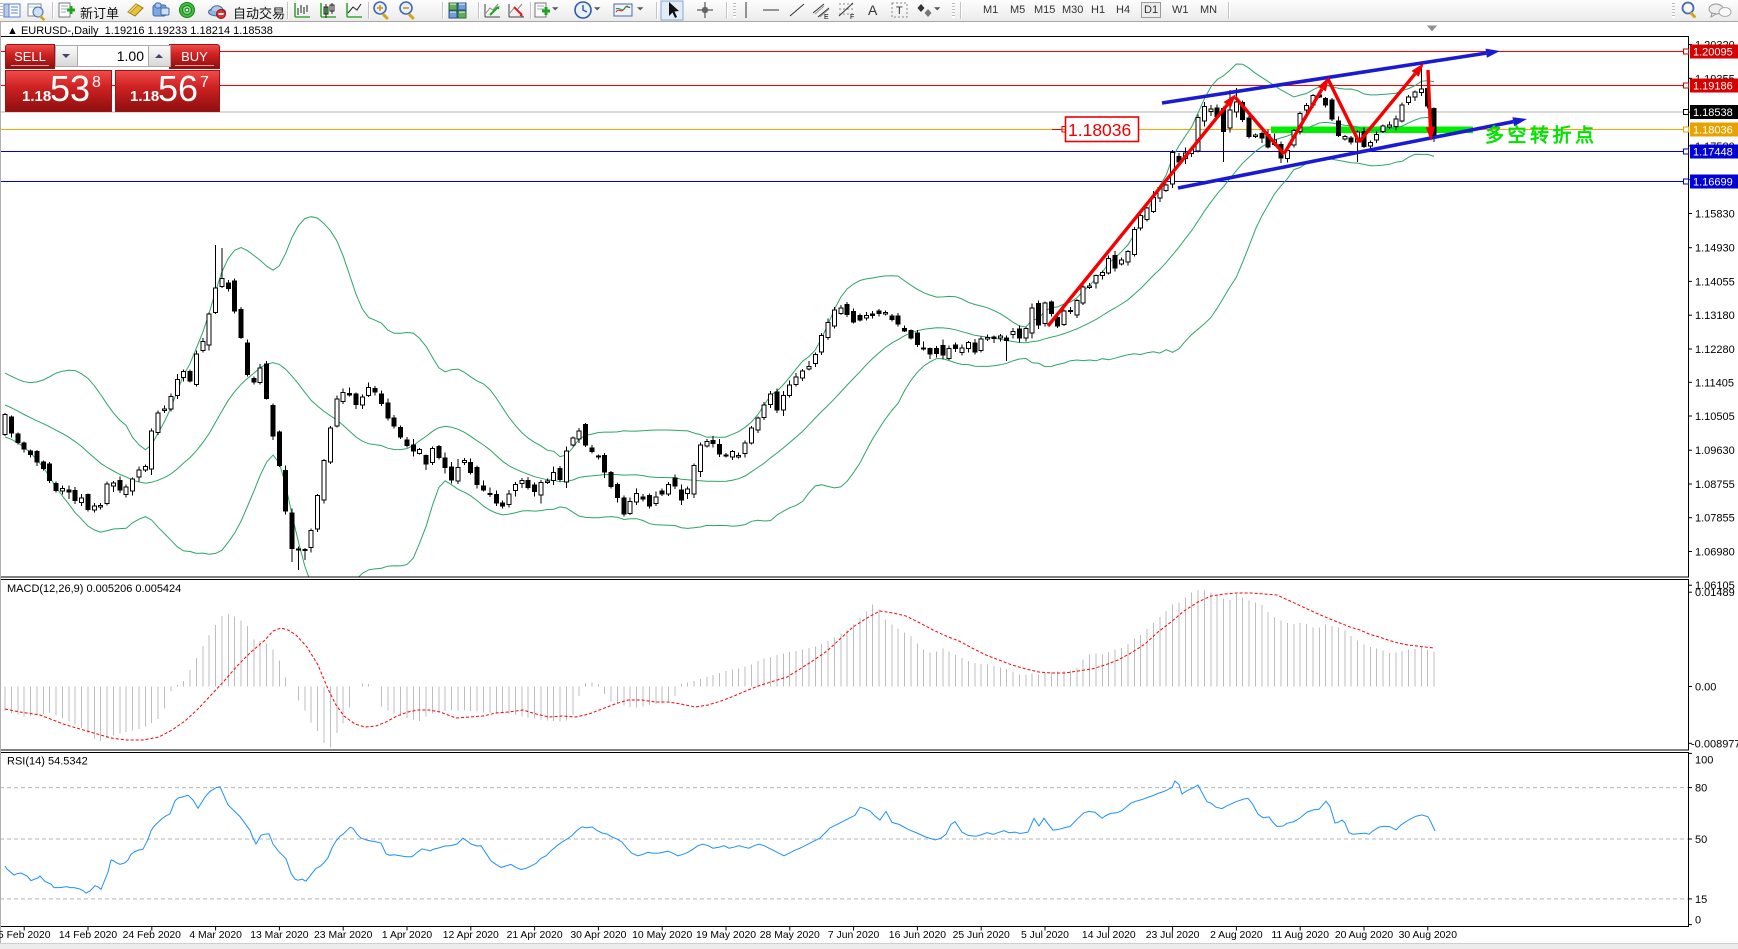  Describe the element at coordinates (1236, 935) in the screenshot. I see `svg-text: 2 Aug 2020` at that location.